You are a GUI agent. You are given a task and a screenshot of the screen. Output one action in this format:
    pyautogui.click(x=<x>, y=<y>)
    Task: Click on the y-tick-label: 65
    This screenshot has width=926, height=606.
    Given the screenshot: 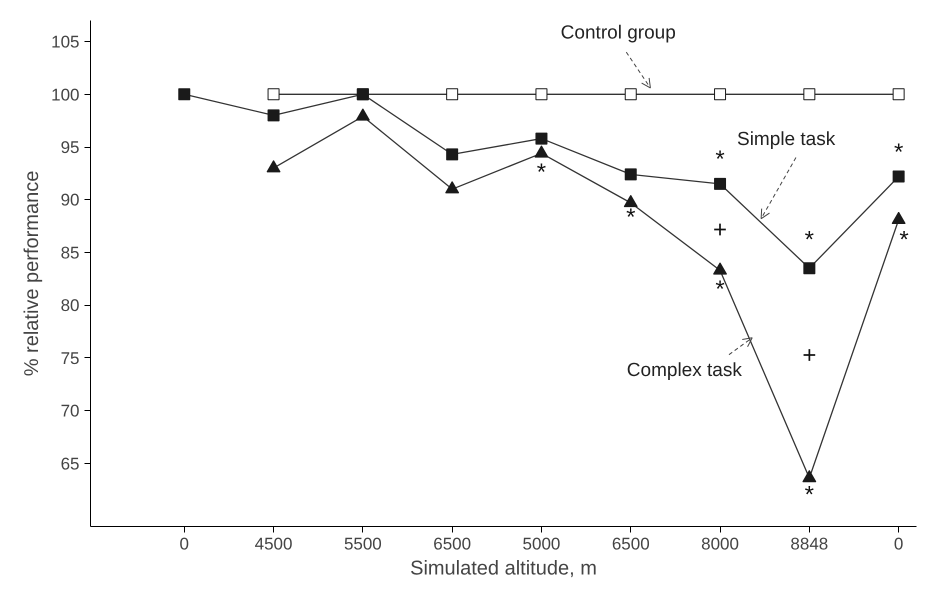 What is the action you would take?
    pyautogui.click(x=70, y=464)
    